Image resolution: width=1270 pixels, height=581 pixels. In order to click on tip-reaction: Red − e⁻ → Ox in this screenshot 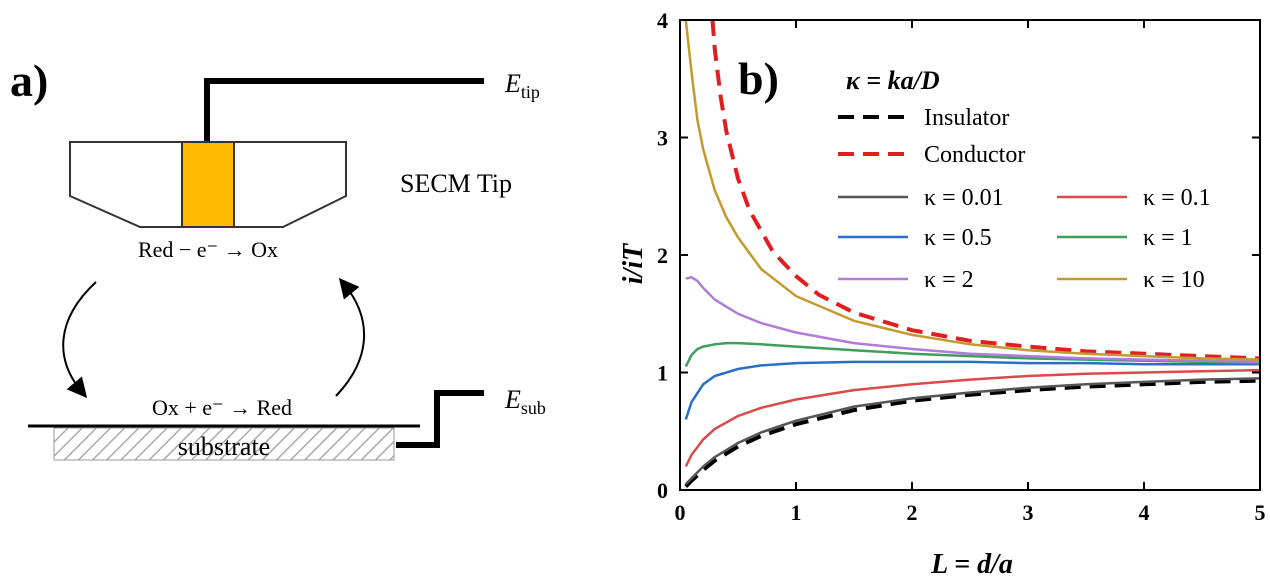, I will do `click(208, 249)`.